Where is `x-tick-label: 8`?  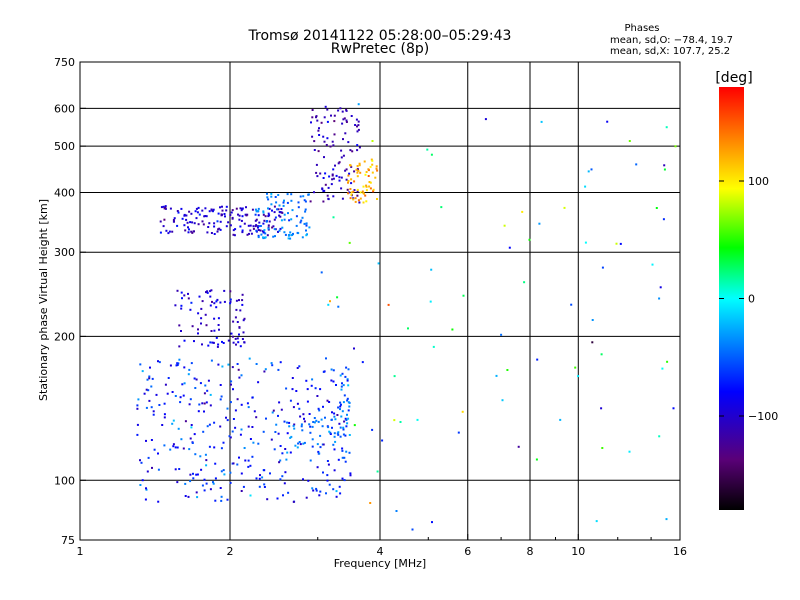
x-tick-label: 8 is located at coordinates (530, 551).